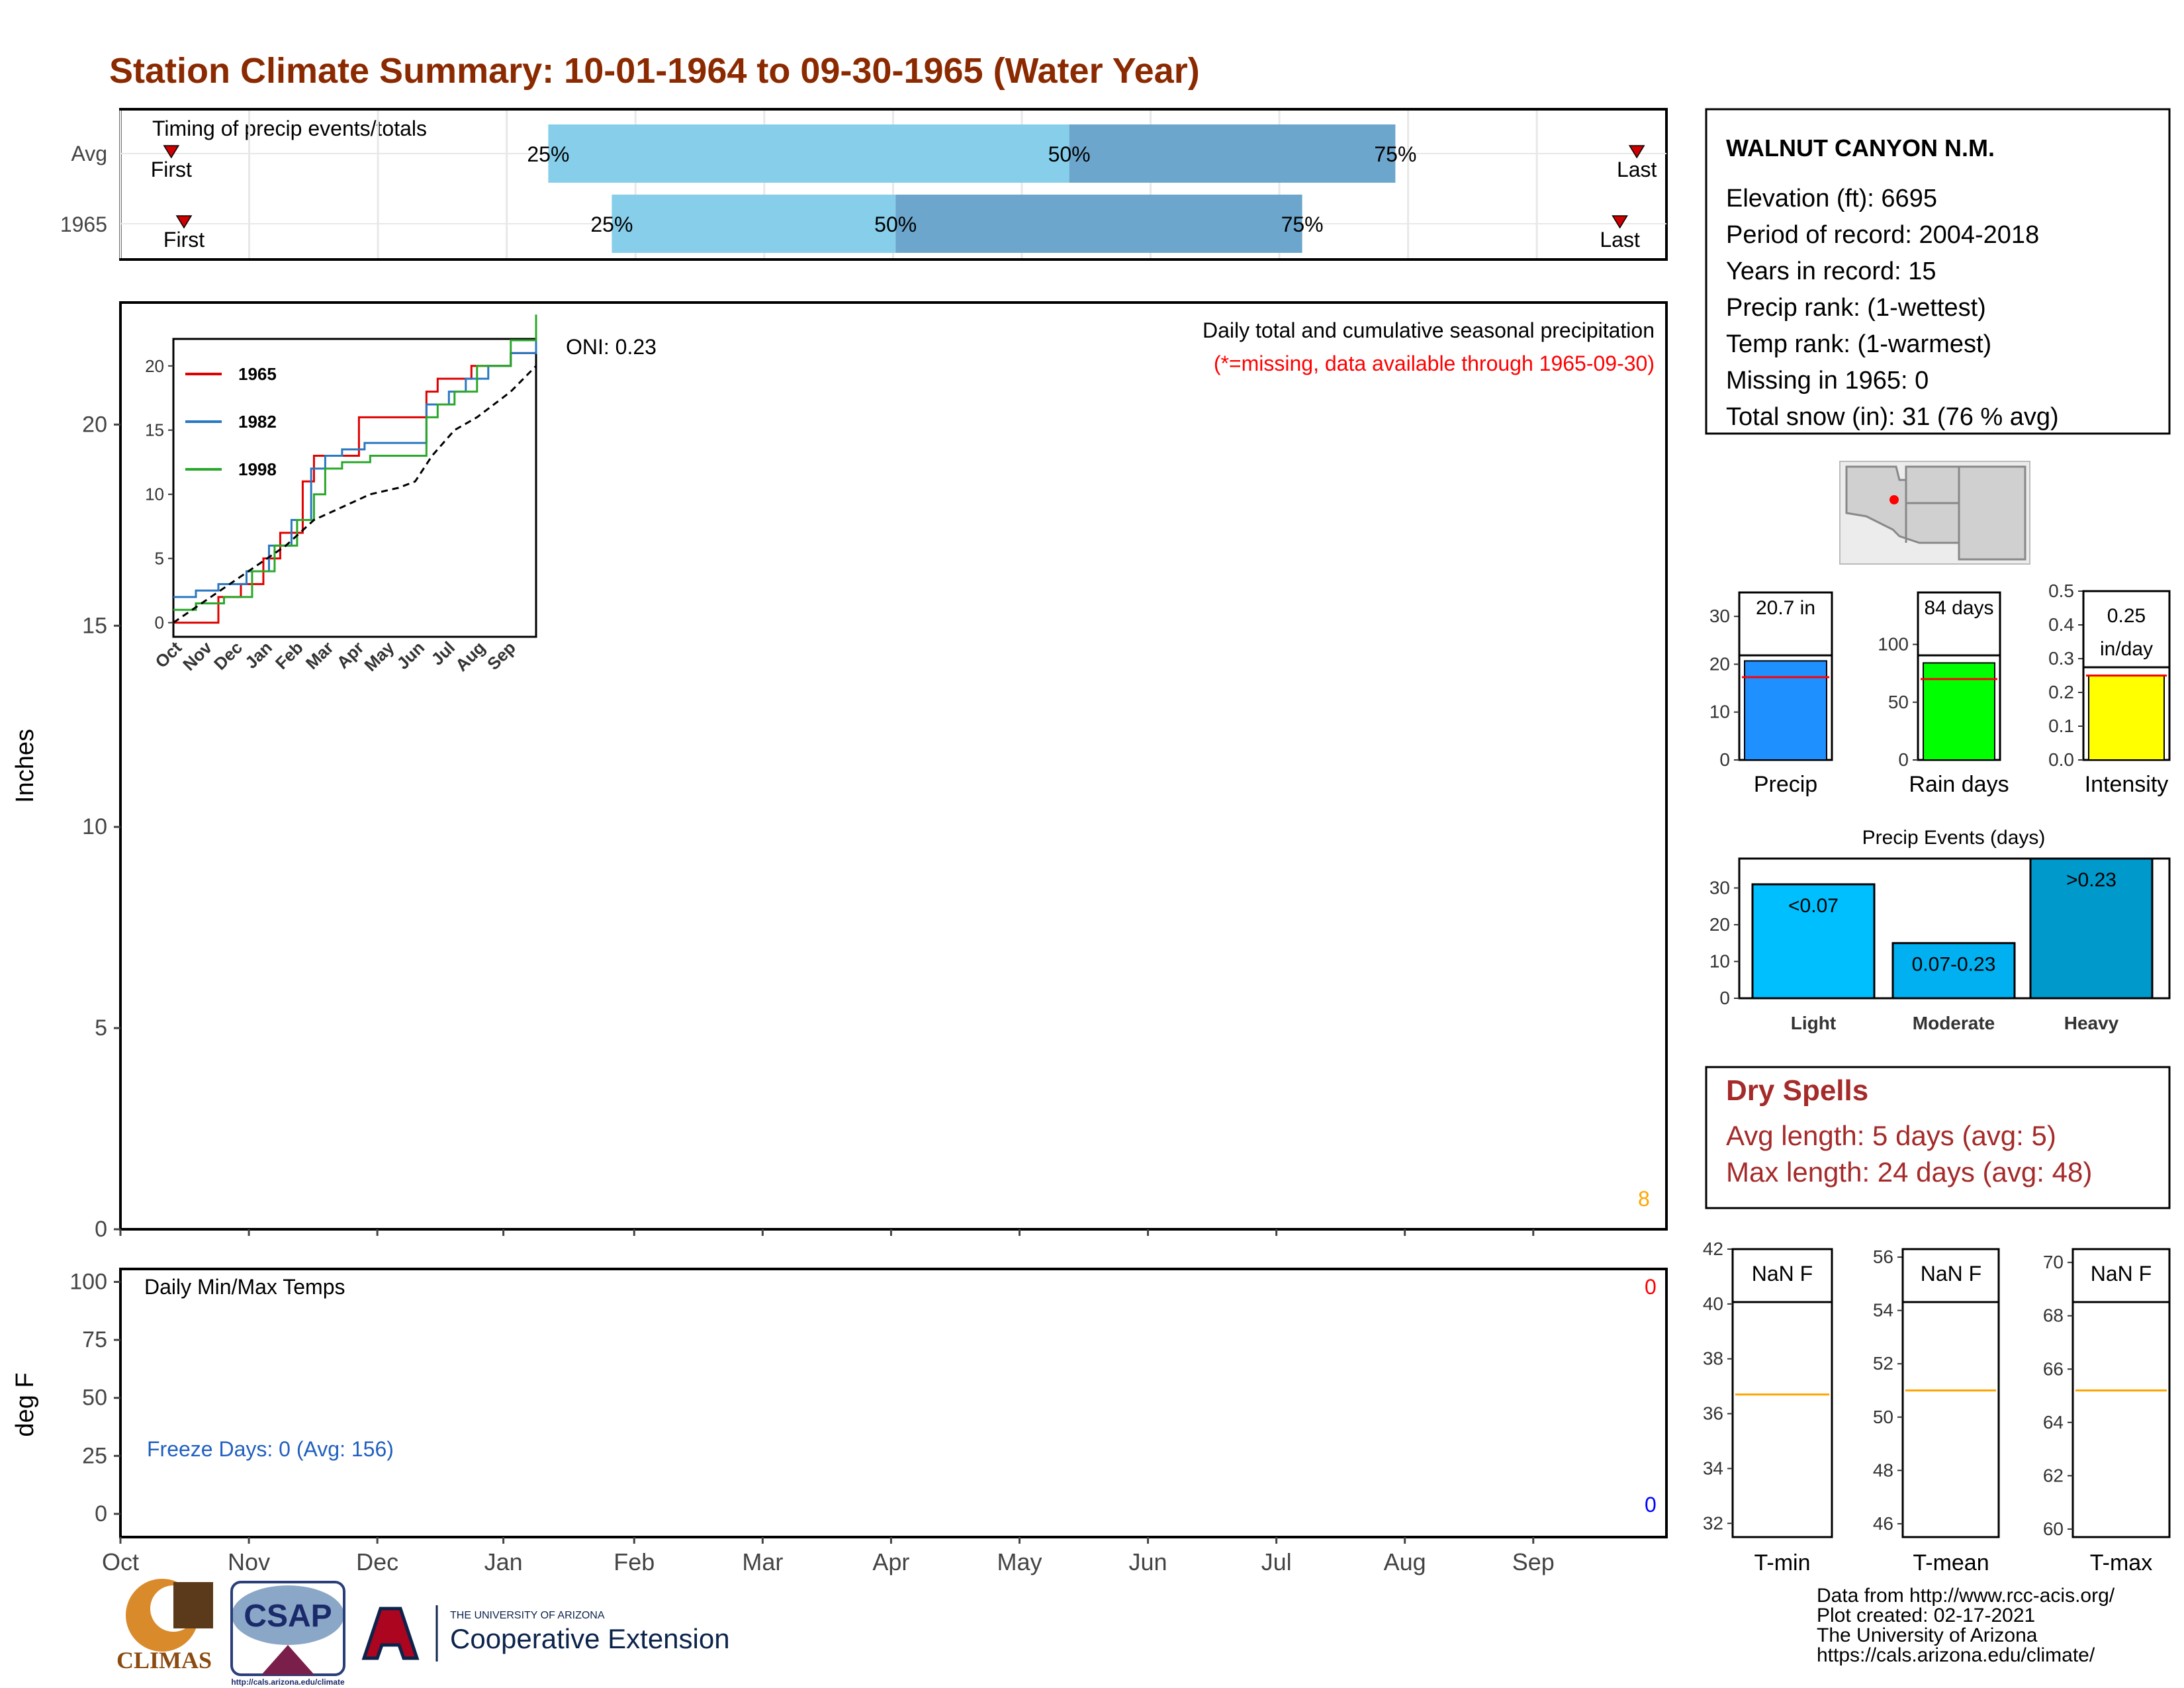 This screenshot has height=1688, width=2184. Describe the element at coordinates (1883, 235) in the screenshot. I see `station-line-2: Period of record: 2004-2018` at that location.